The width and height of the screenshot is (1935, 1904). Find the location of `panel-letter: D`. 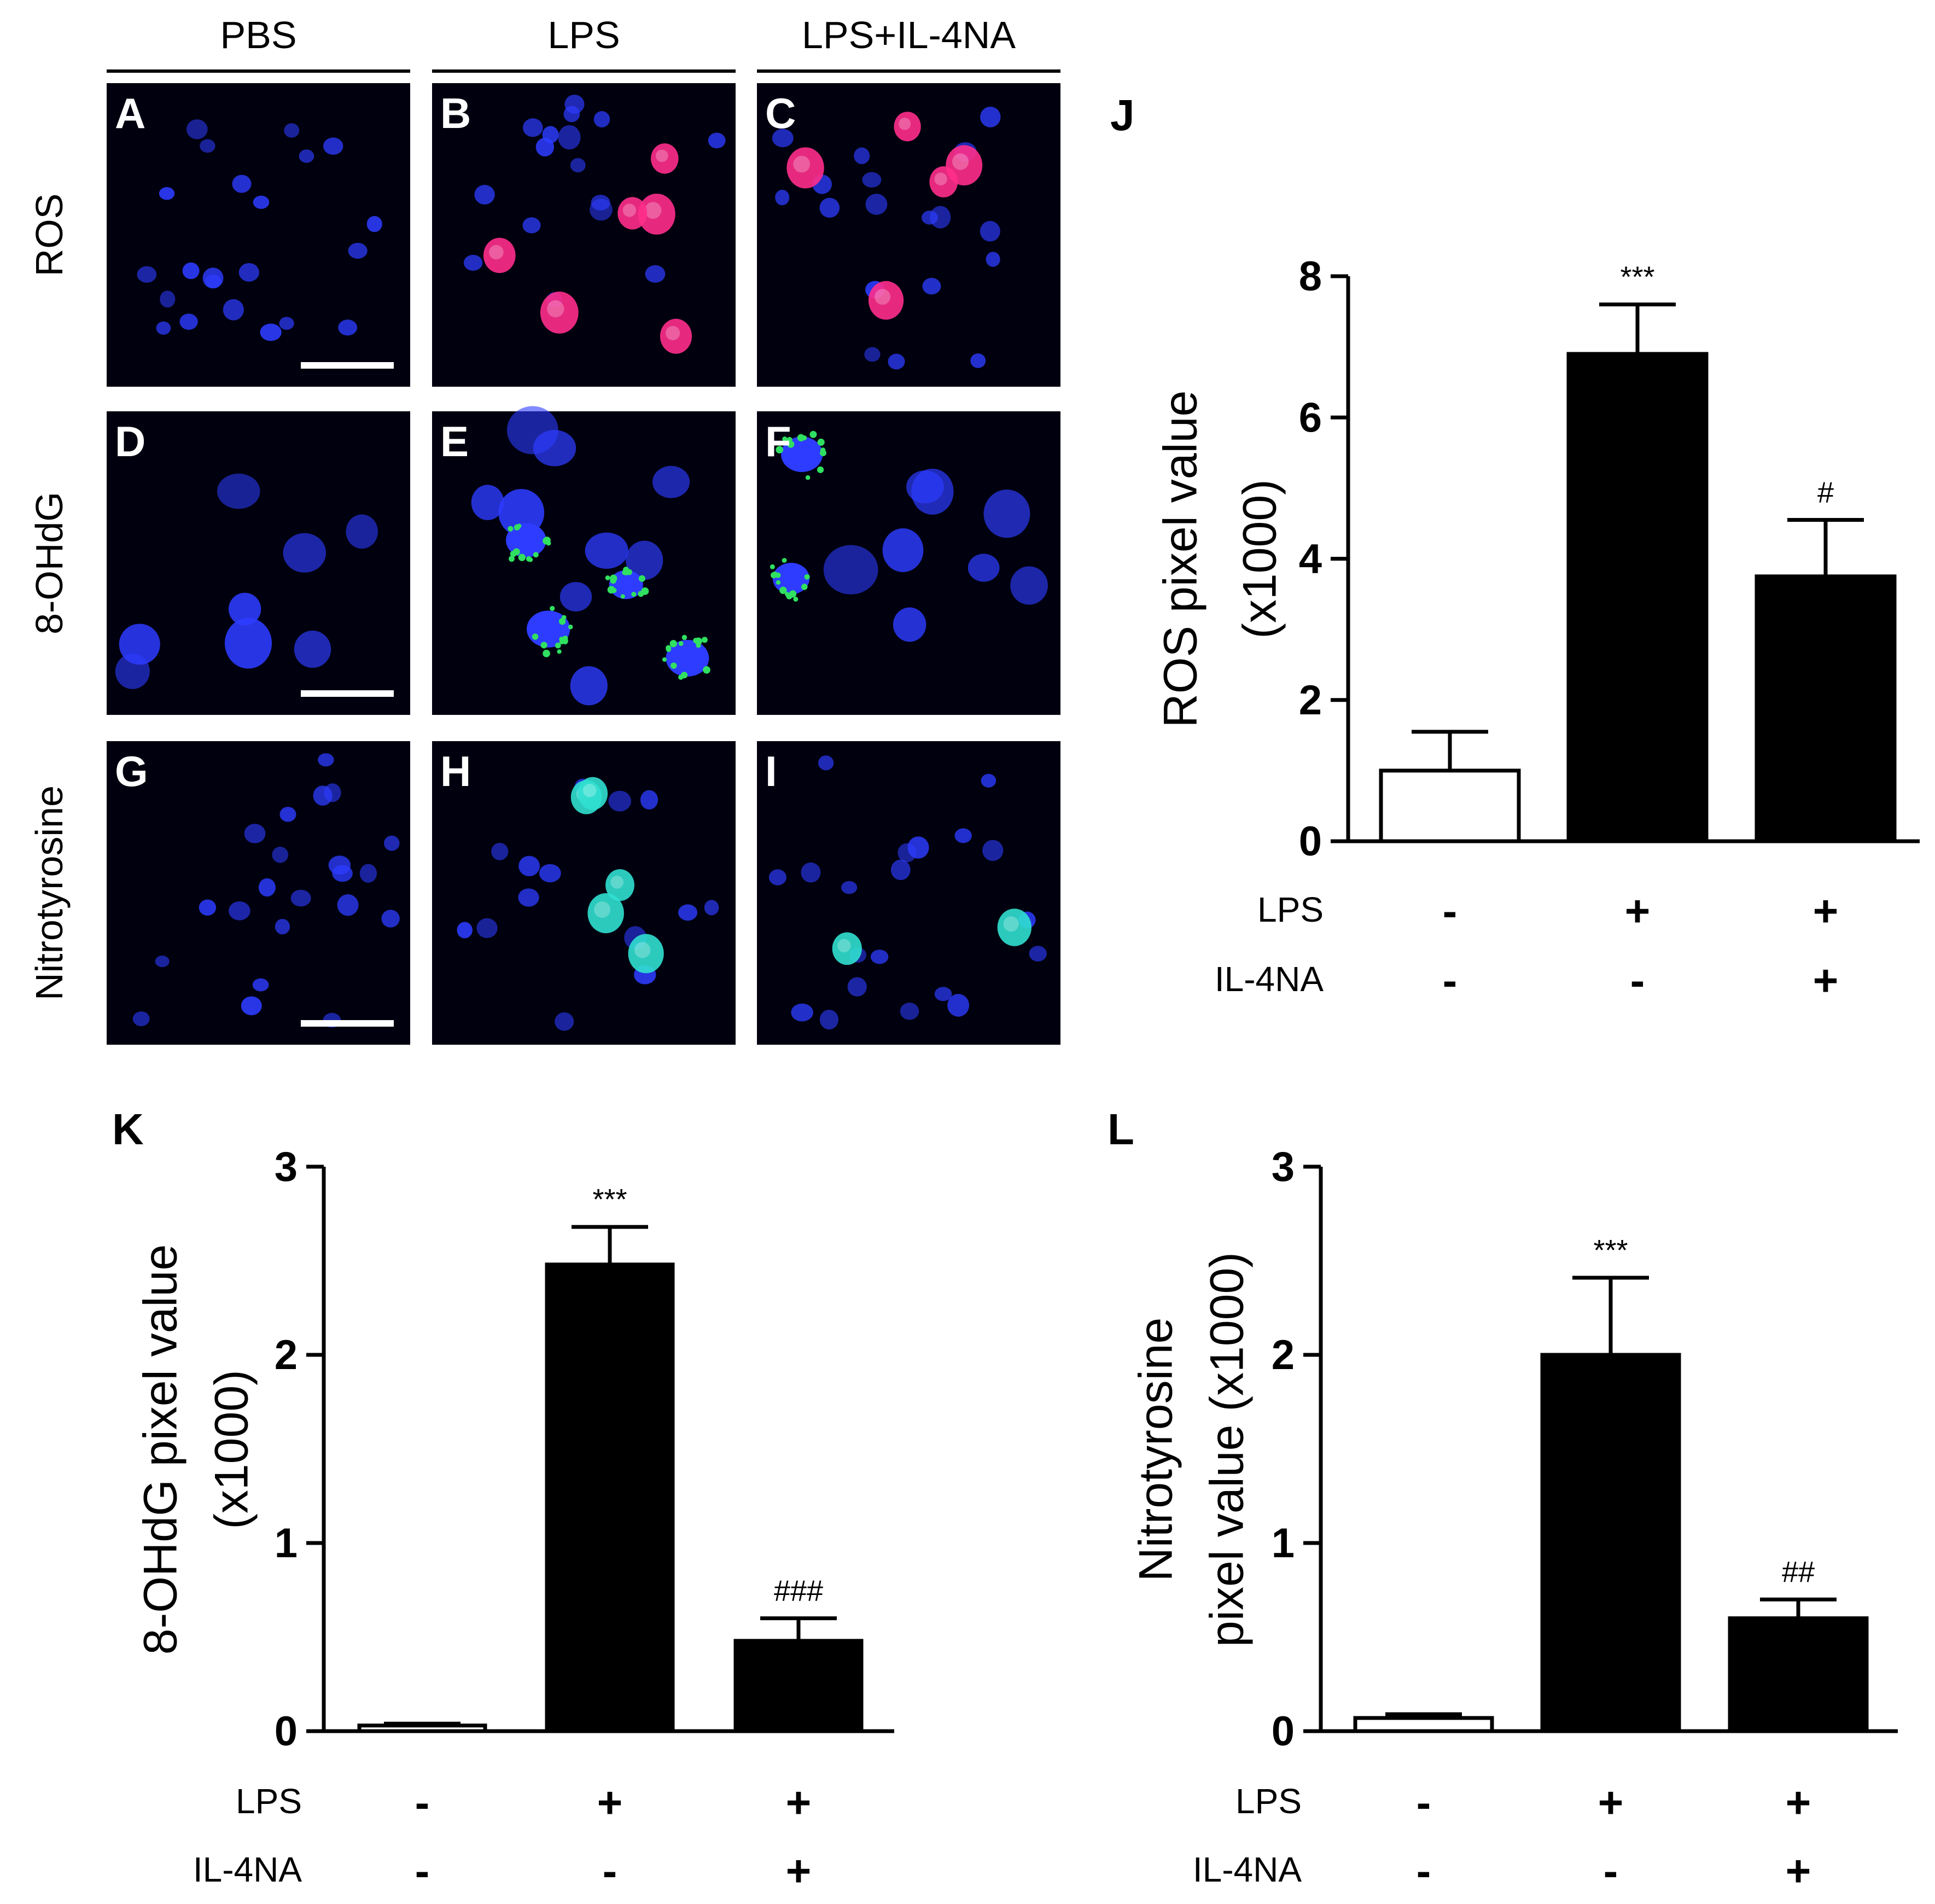

panel-letter: D is located at coordinates (130, 441).